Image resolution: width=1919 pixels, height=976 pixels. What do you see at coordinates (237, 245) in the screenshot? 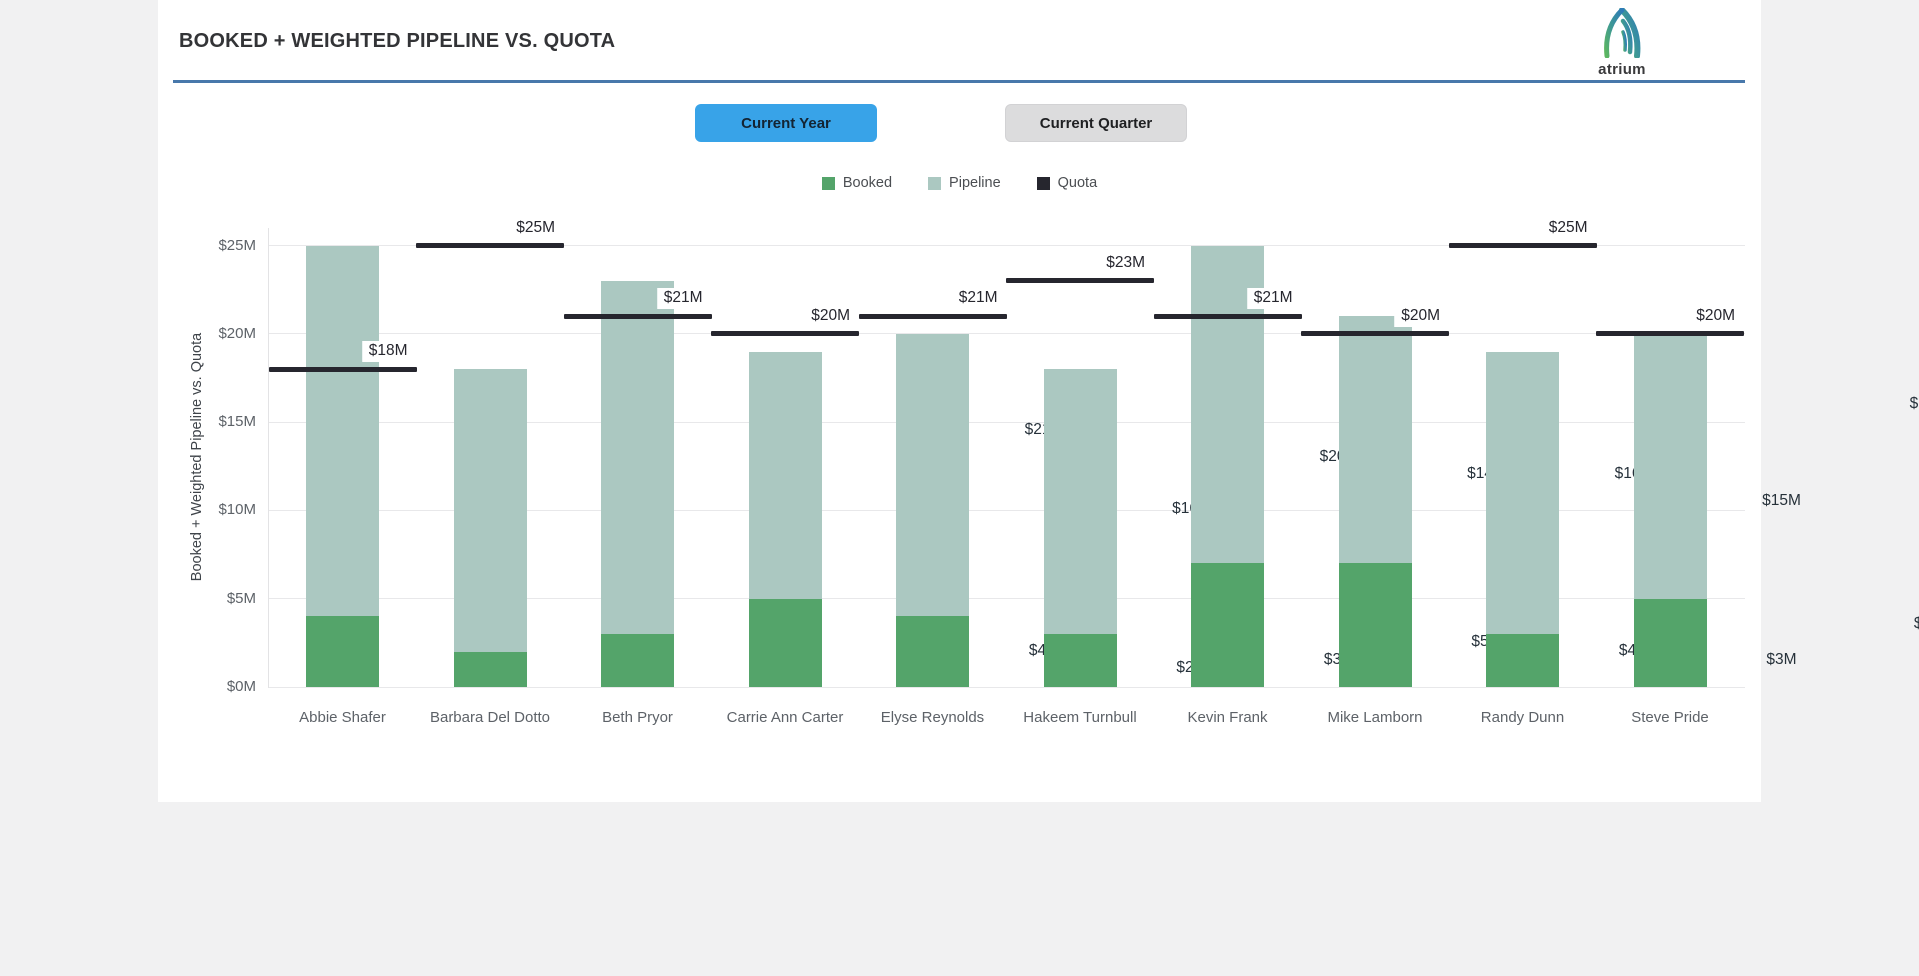
I see `y-tick-label: $25M` at bounding box center [237, 245].